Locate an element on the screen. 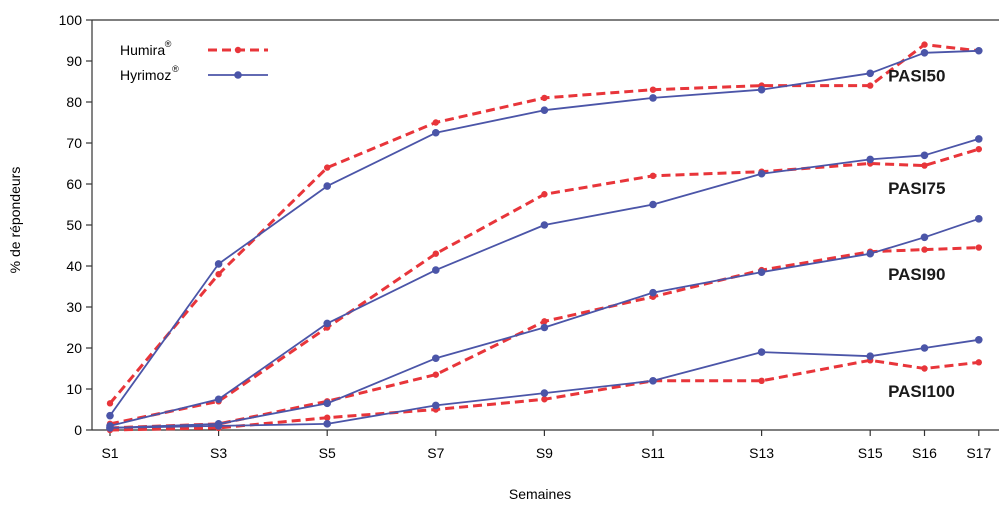  annotation-pasi100: PASI100 is located at coordinates (921, 391).